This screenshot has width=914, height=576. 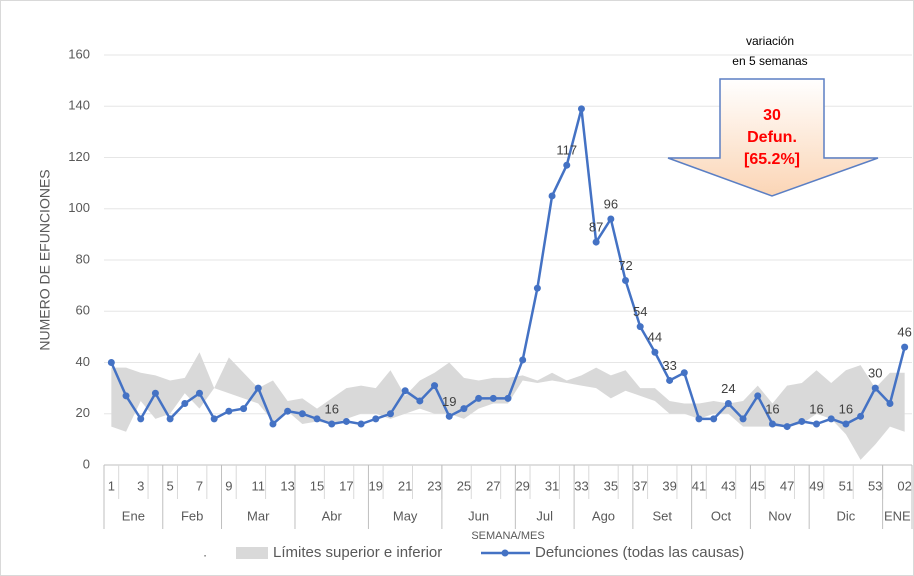 I want to click on y-axis-label: NUMERO DE EFUNCIONES, so click(x=45, y=259).